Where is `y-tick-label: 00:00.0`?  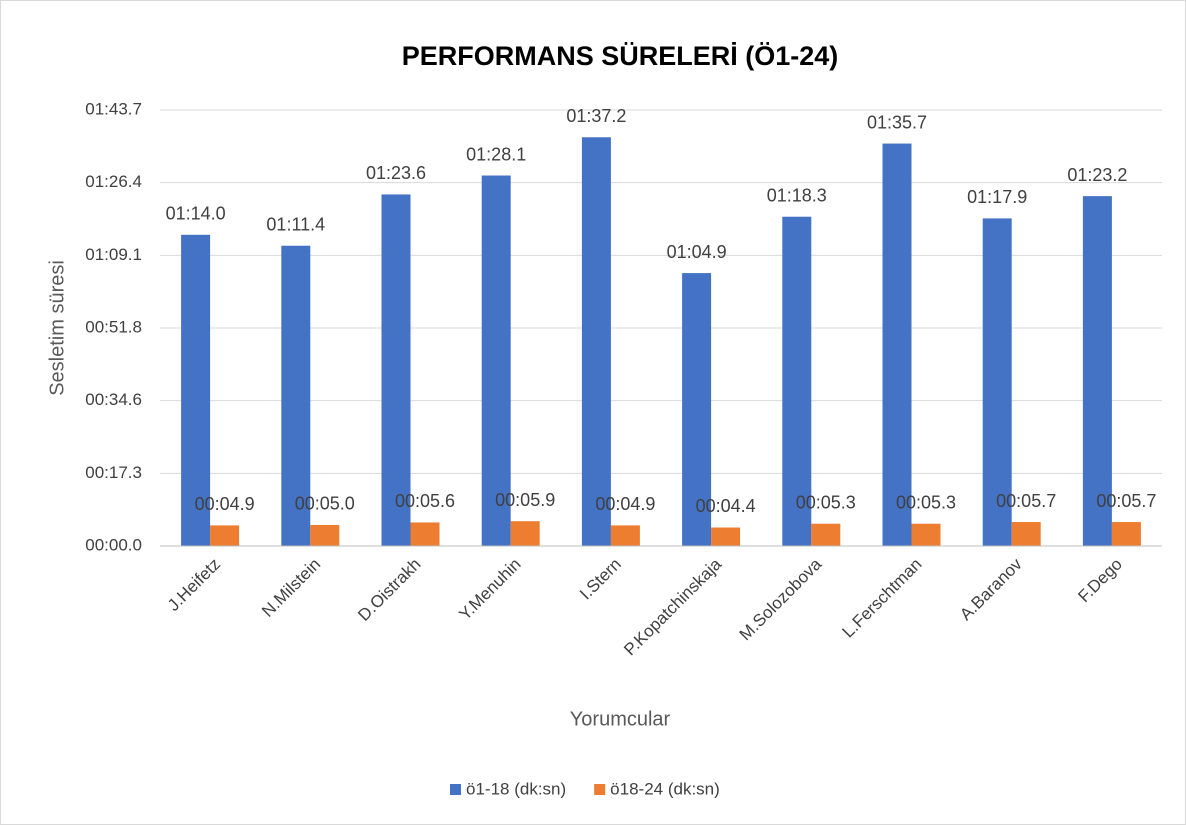
y-tick-label: 00:00.0 is located at coordinates (113, 544).